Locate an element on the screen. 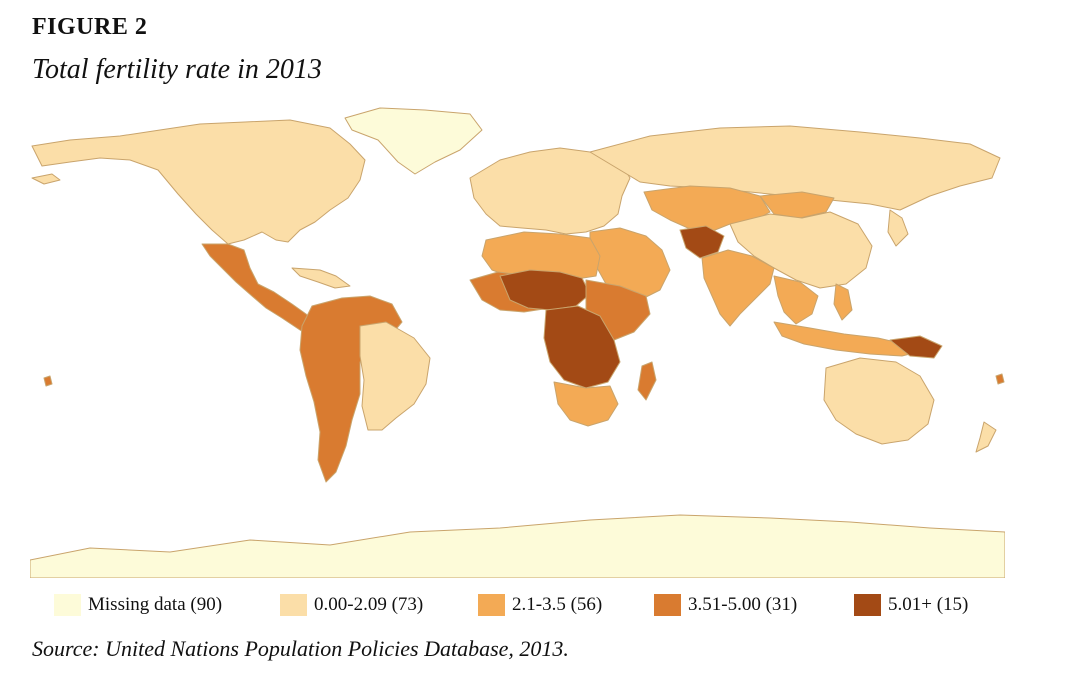 The width and height of the screenshot is (1070, 696). legend-label: Missing data (90) is located at coordinates (155, 604).